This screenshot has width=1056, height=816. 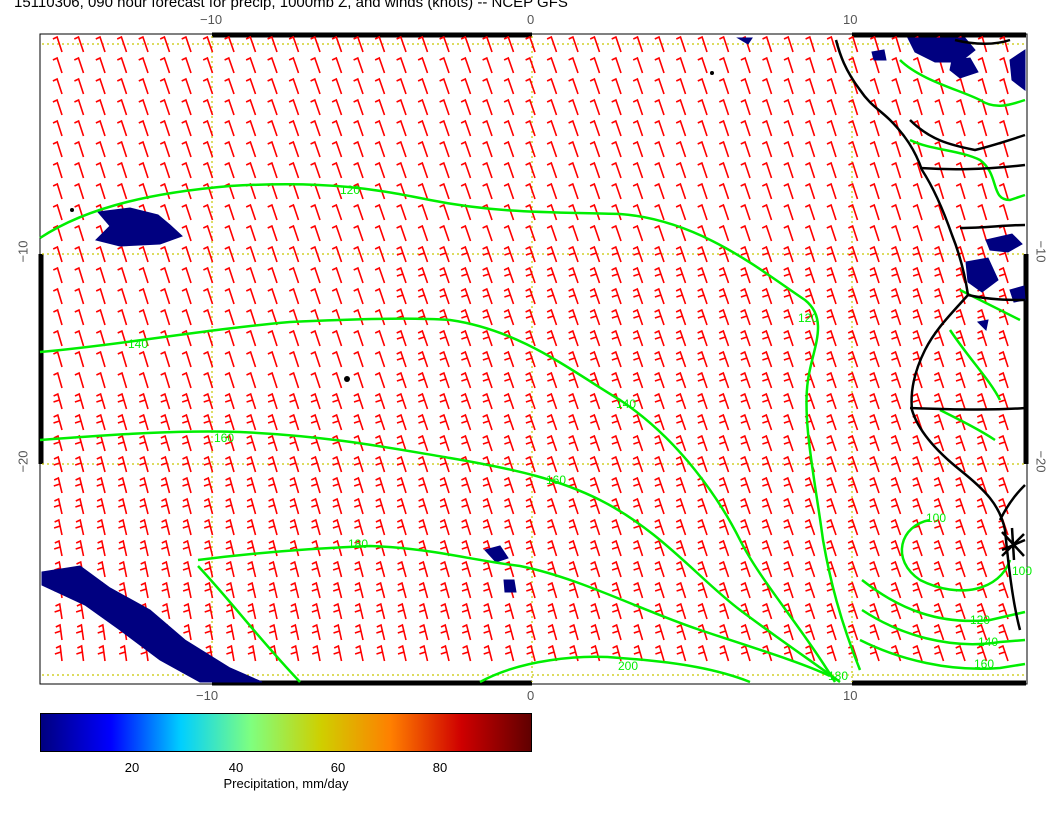 What do you see at coordinates (838, 676) in the screenshot?
I see `contour-label: 180` at bounding box center [838, 676].